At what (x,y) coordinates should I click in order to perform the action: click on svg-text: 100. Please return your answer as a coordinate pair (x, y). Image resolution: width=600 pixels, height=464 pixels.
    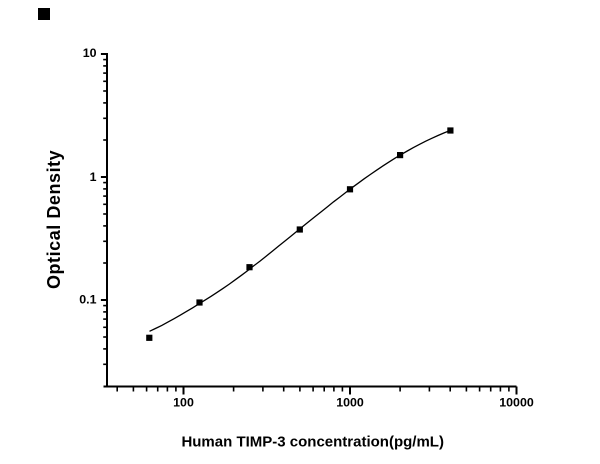
    Looking at the image, I should click on (183, 402).